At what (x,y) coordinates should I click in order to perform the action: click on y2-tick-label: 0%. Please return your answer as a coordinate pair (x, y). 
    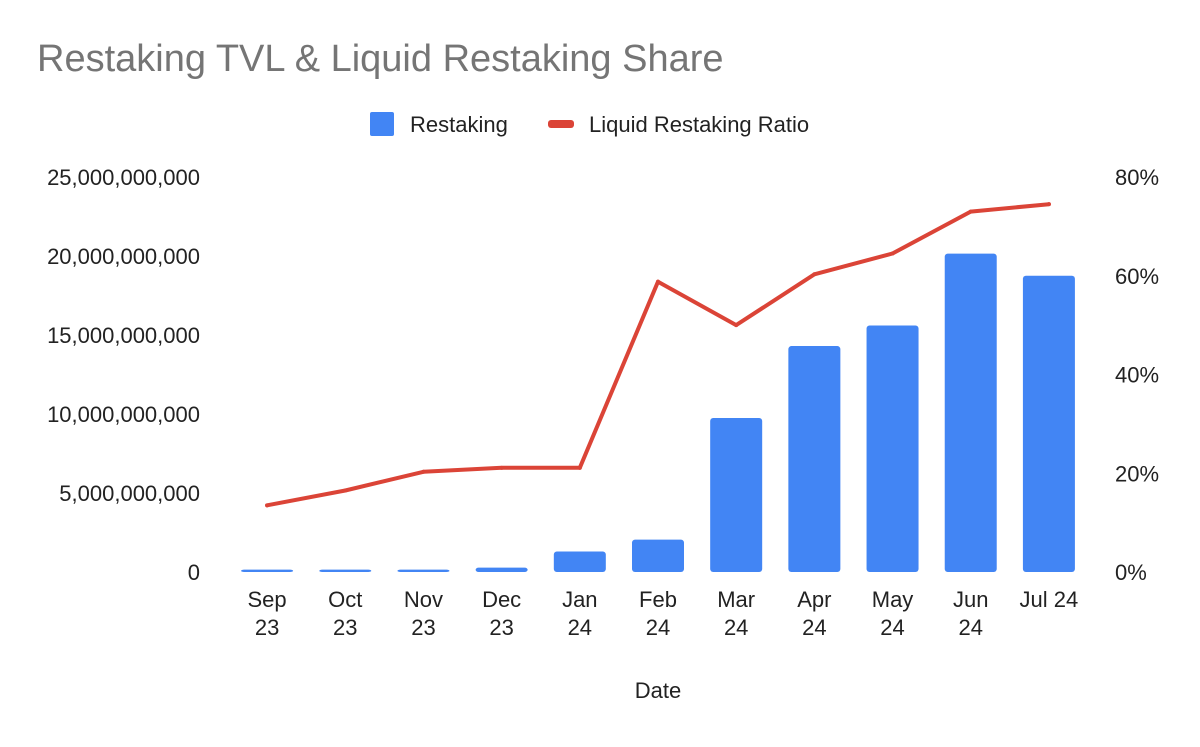
    Looking at the image, I should click on (1131, 572).